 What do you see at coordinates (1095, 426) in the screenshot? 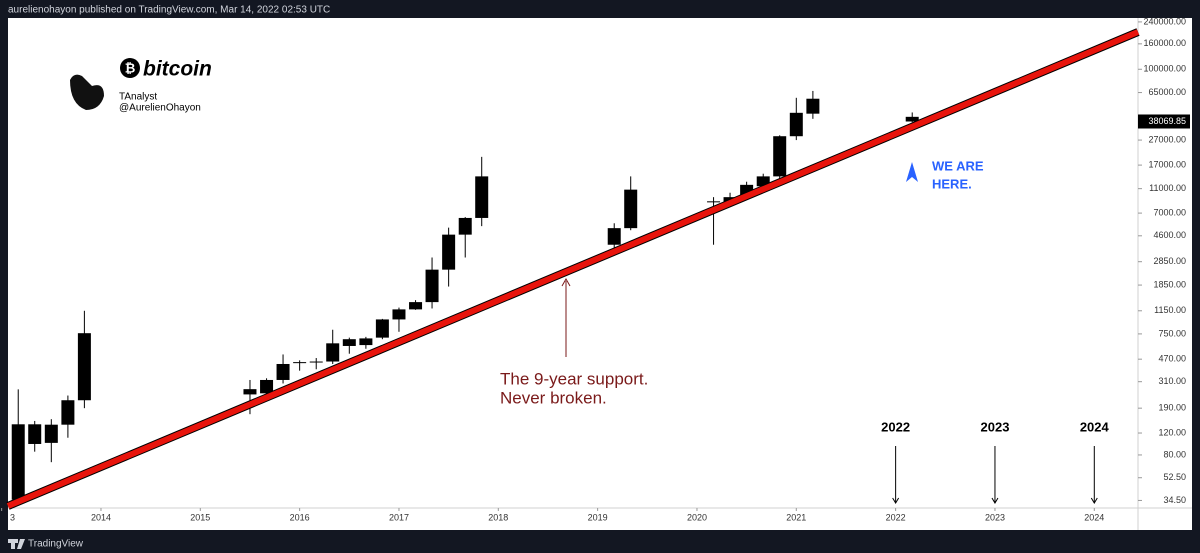
I see `year-annotation: 2024` at bounding box center [1095, 426].